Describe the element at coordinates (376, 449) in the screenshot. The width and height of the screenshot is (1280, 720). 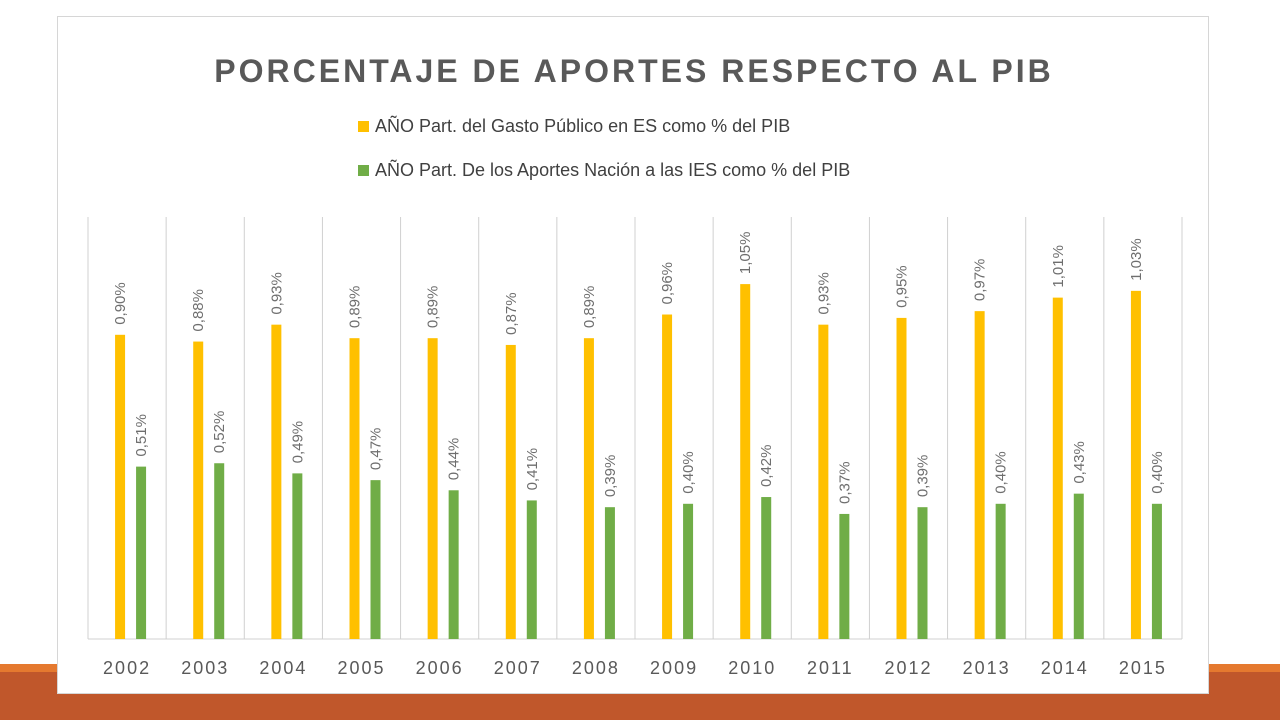
I see `data-label-series-2: 0,47%` at that location.